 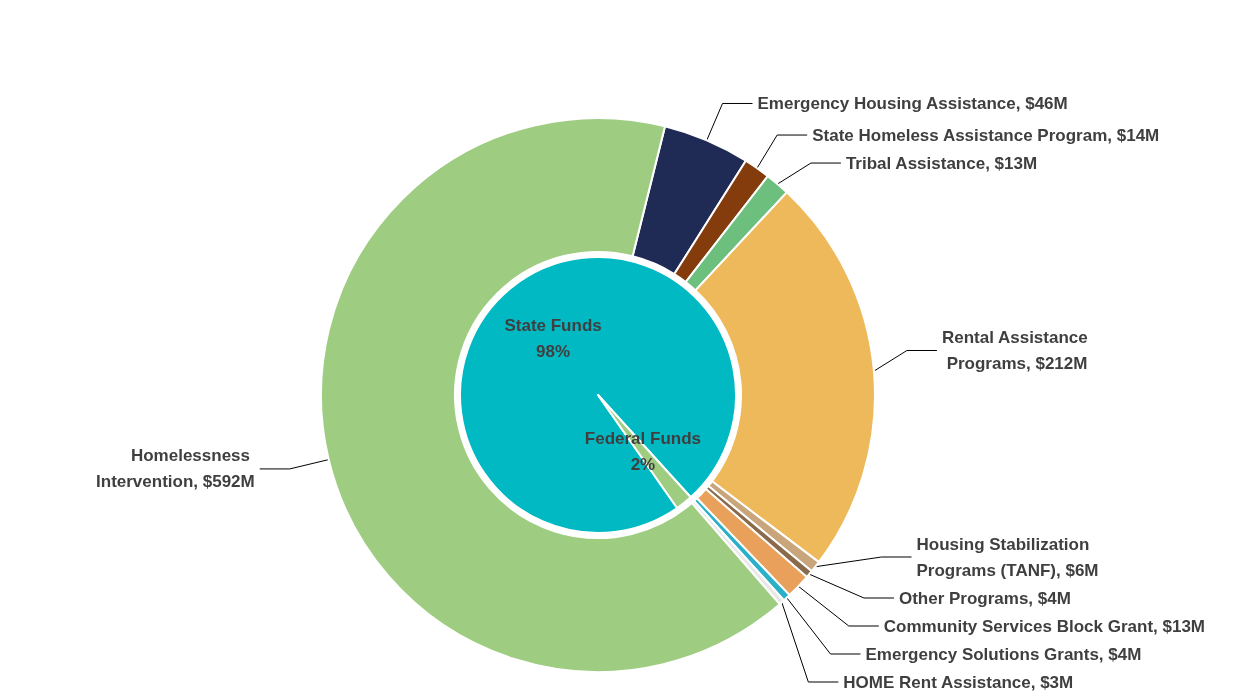 What do you see at coordinates (553, 326) in the screenshot?
I see `slice-label: State Funds` at bounding box center [553, 326].